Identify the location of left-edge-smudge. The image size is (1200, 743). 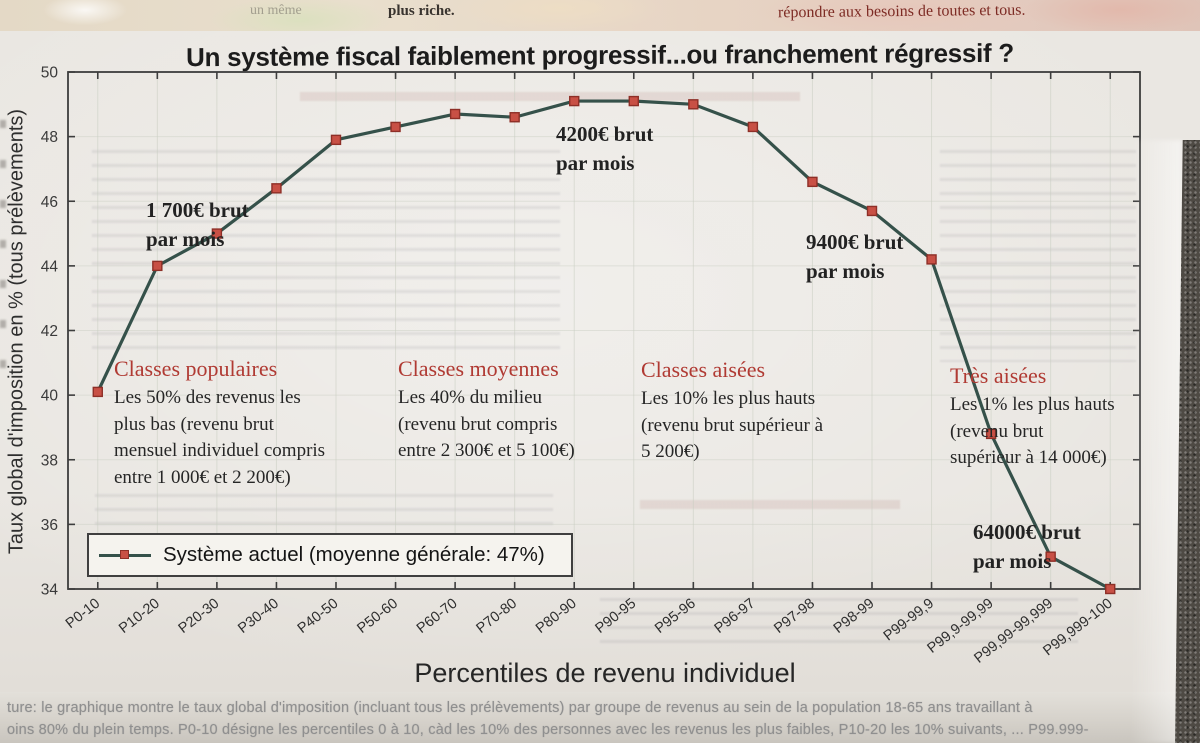
(3, 250).